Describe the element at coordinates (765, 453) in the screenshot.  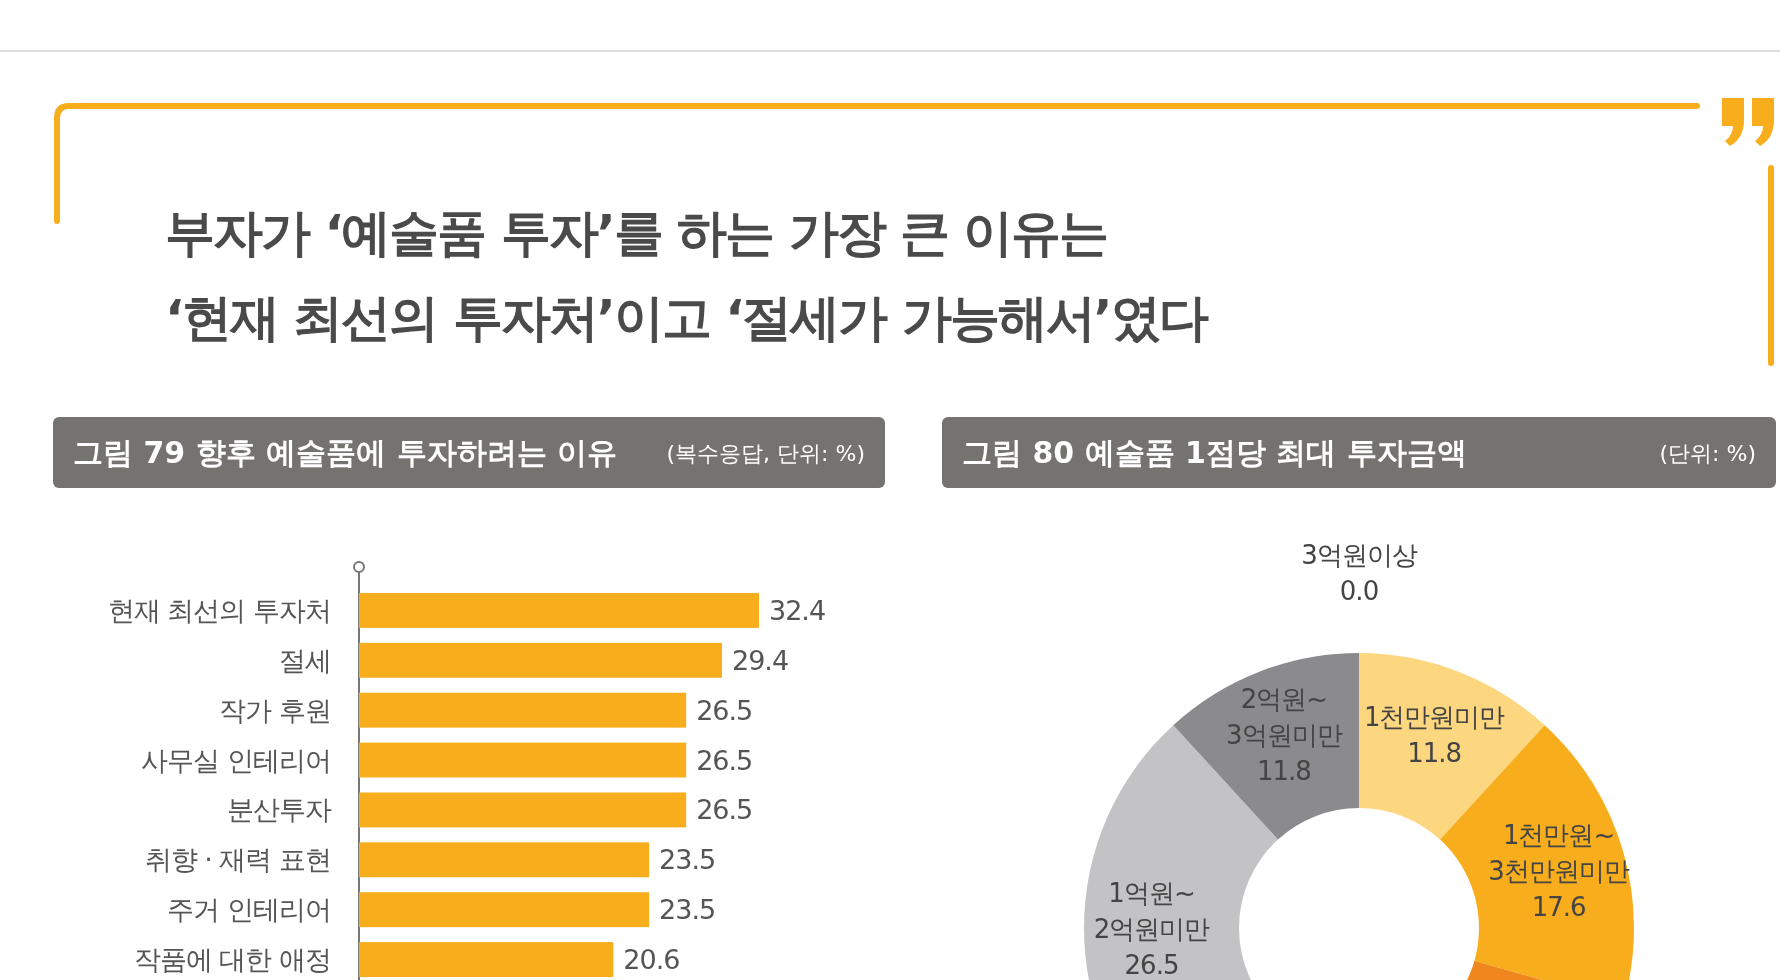
I see `chart-subtitle: (복수응답, 단위: %)` at that location.